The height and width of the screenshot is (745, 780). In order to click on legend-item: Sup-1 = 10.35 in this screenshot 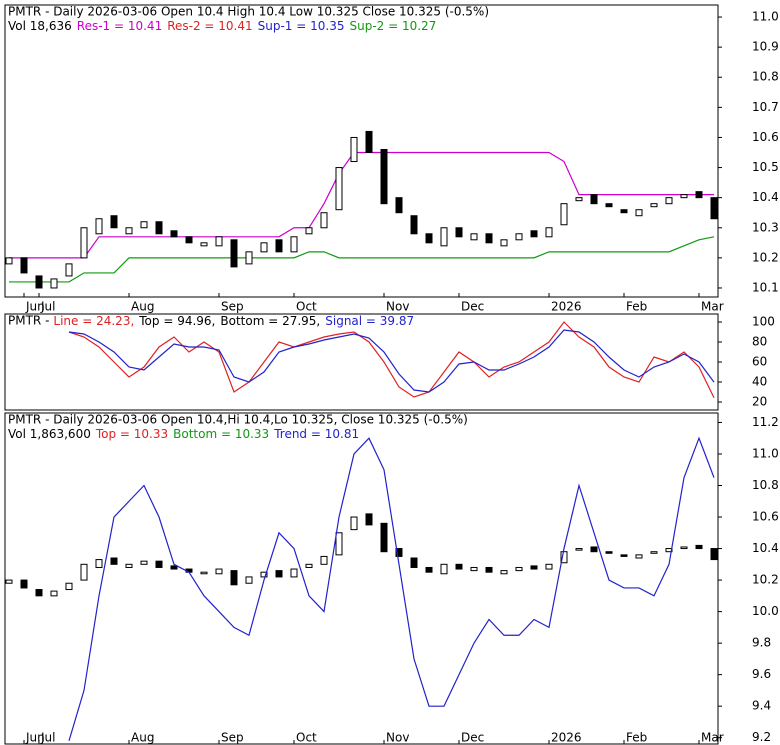, I will do `click(301, 26)`.